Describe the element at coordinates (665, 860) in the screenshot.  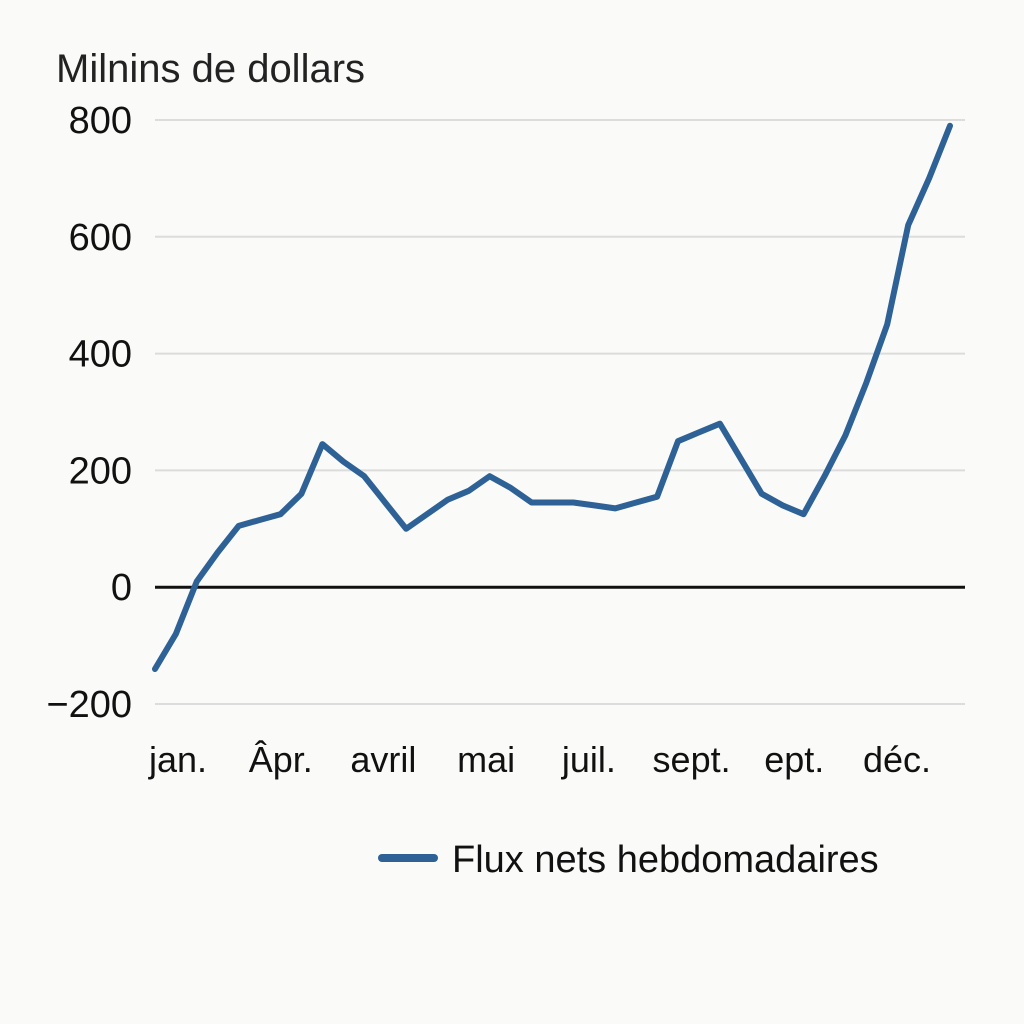
I see `legend-label: Flux nets hebdomadaires` at that location.